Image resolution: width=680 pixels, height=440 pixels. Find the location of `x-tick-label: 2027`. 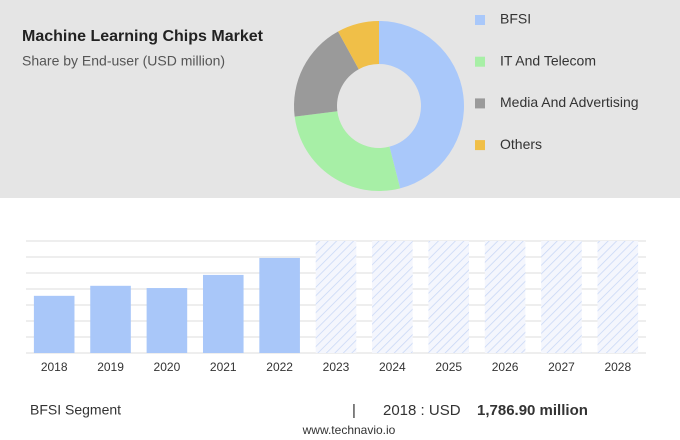

x-tick-label: 2027 is located at coordinates (561, 367).